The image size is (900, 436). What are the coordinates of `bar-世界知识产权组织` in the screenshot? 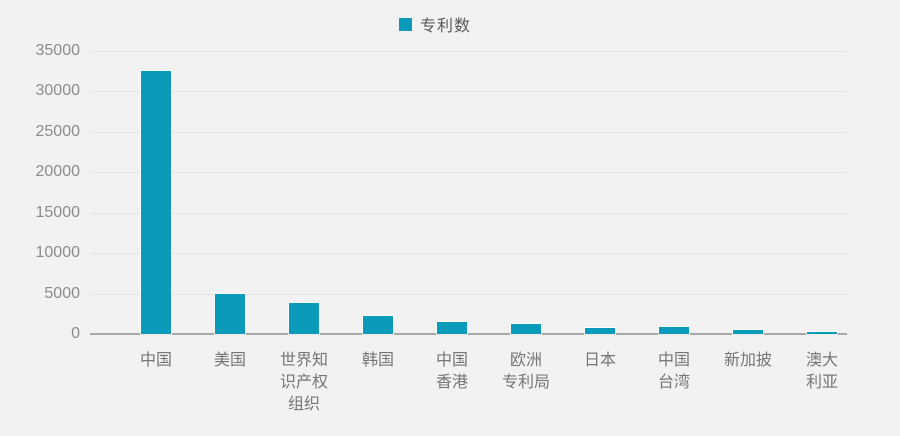 It's located at (304, 318).